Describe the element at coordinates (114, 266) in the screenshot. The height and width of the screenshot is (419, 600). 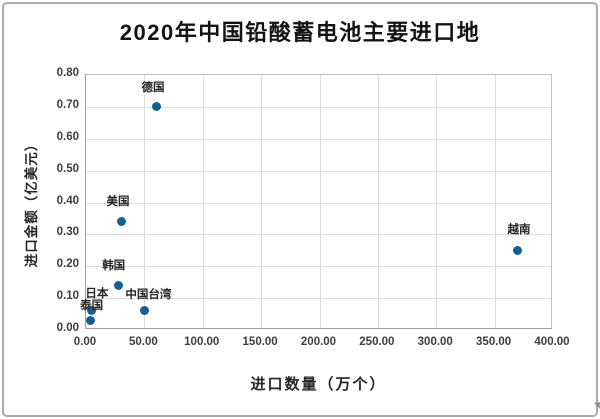
I see `data-point-label: 韩国` at that location.